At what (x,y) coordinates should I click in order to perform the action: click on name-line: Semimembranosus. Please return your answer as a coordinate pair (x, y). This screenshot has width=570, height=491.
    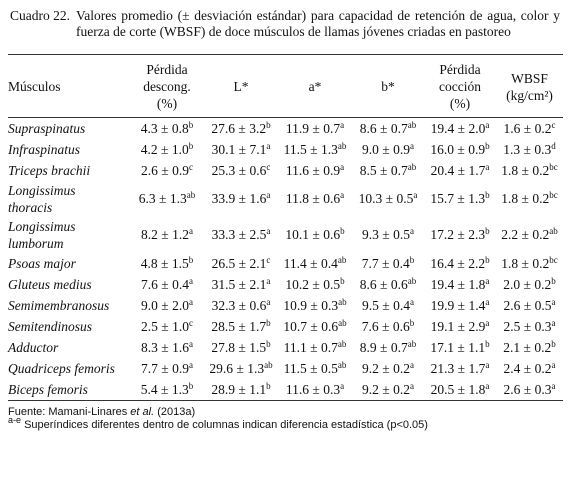
    Looking at the image, I should click on (59, 305).